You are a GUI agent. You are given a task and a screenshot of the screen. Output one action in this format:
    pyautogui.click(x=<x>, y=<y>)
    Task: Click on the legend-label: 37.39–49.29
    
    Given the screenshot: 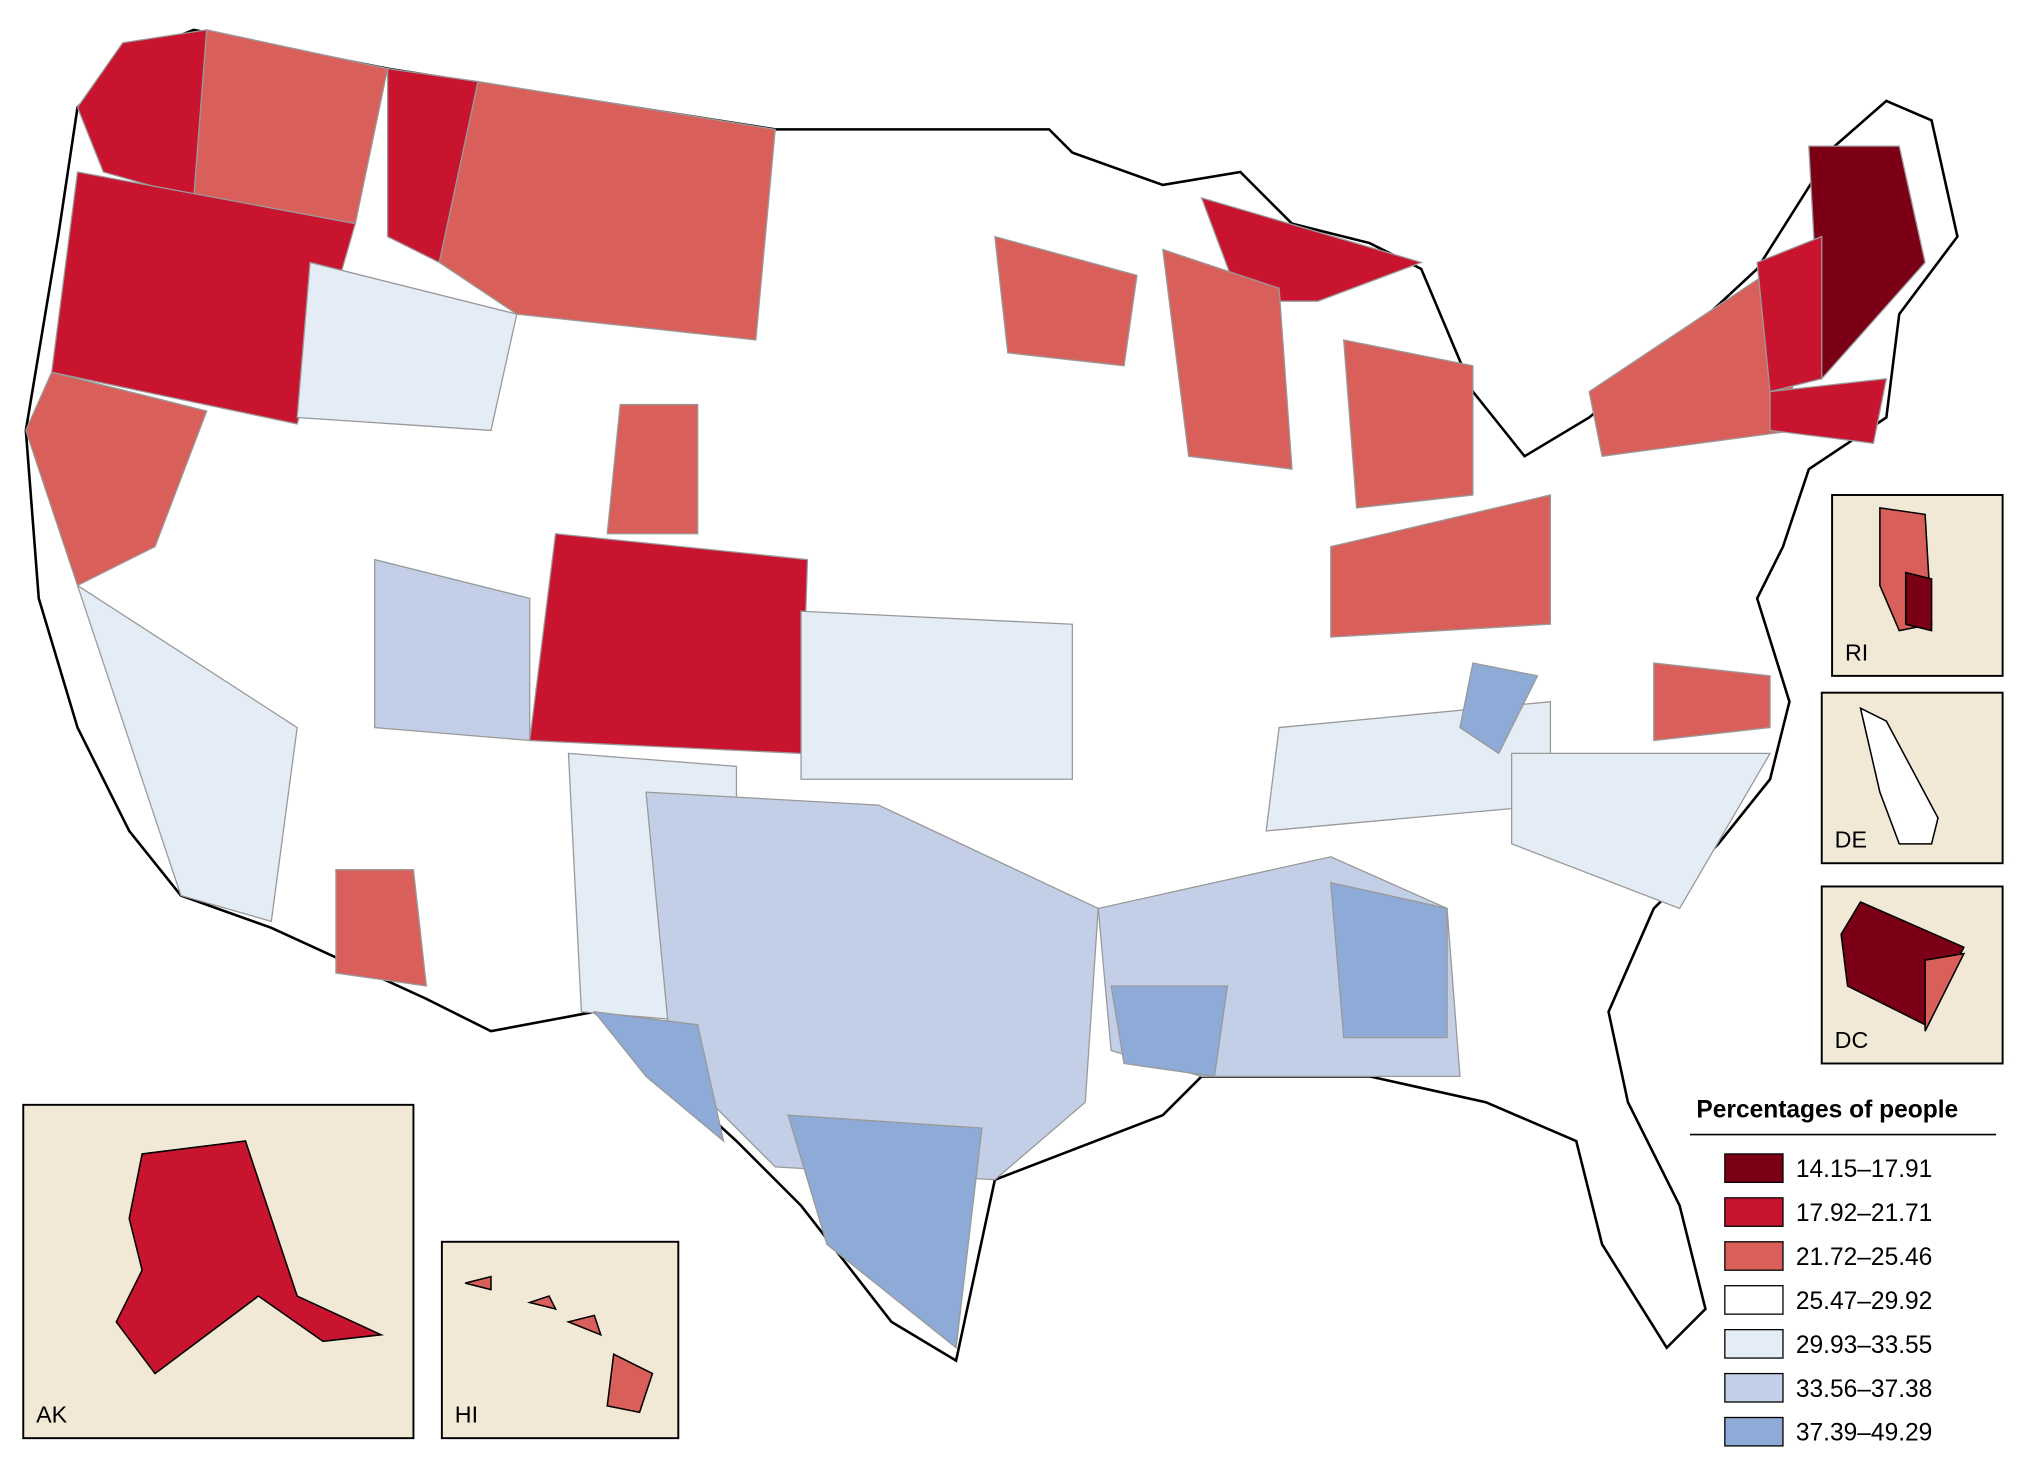 What is the action you would take?
    pyautogui.click(x=1864, y=1433)
    